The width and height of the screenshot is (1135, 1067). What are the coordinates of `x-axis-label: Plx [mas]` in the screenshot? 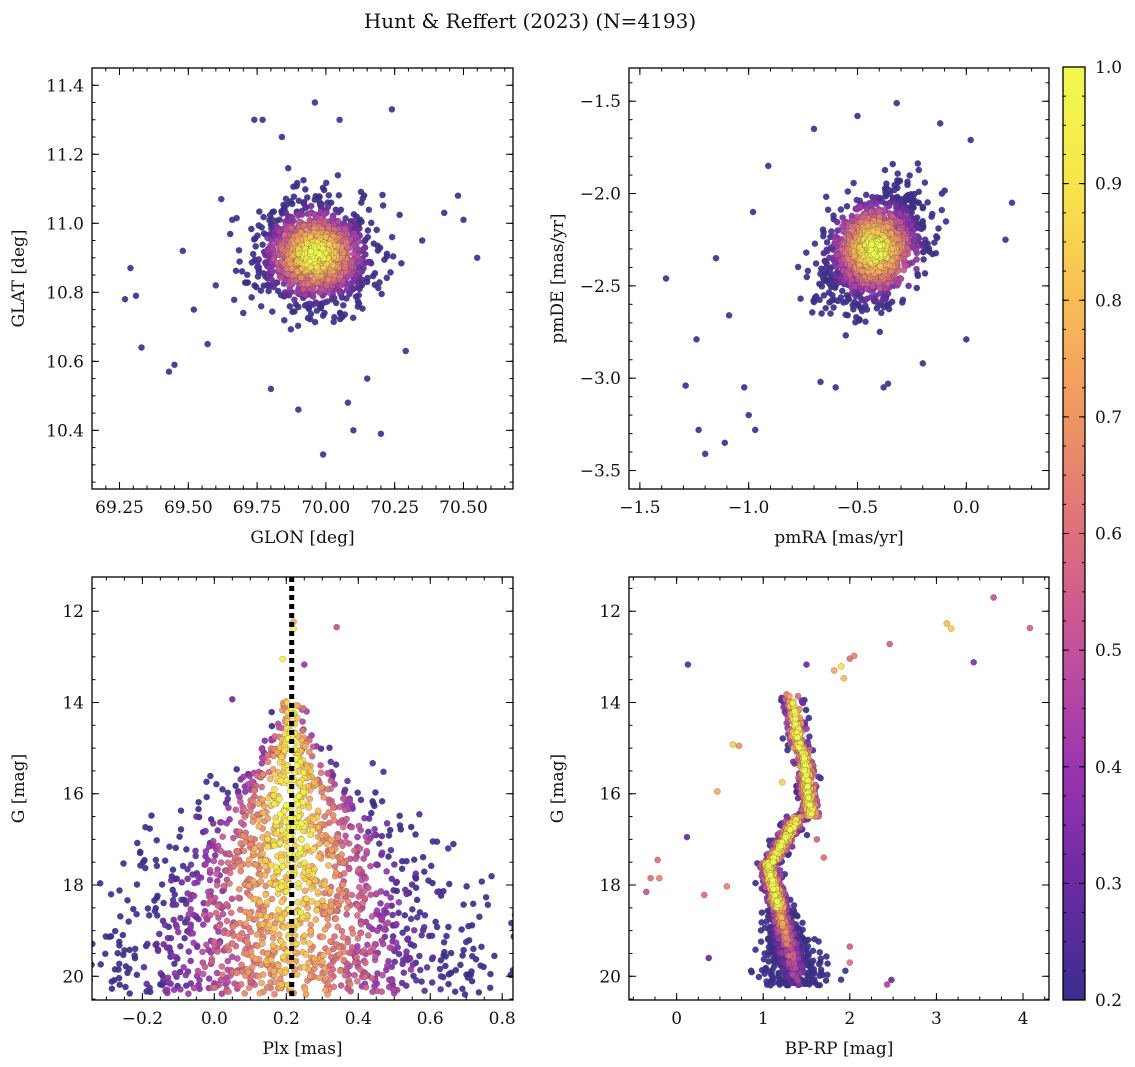 It's located at (302, 1049).